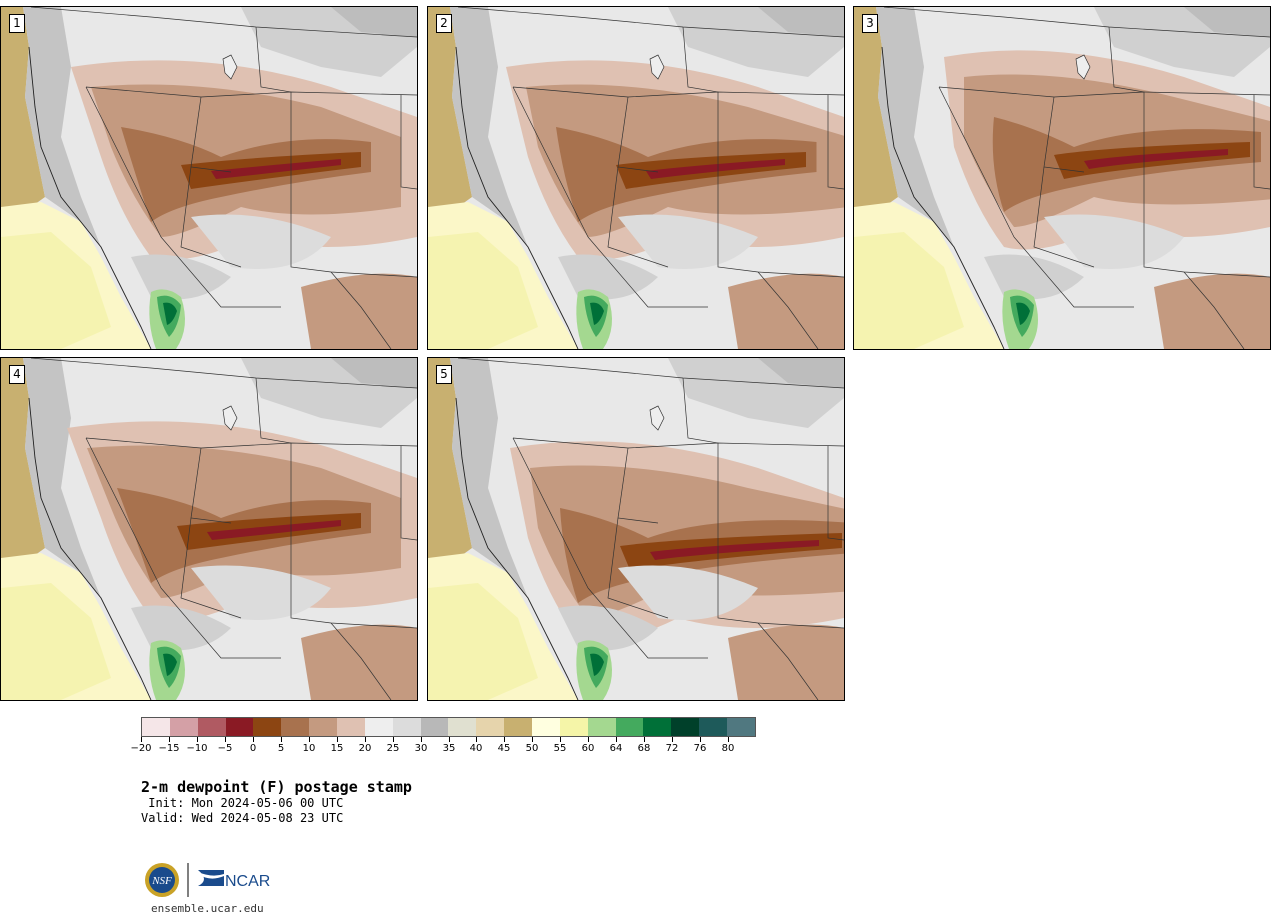 This screenshot has height=920, width=1280. I want to click on panel-label: 5, so click(444, 374).